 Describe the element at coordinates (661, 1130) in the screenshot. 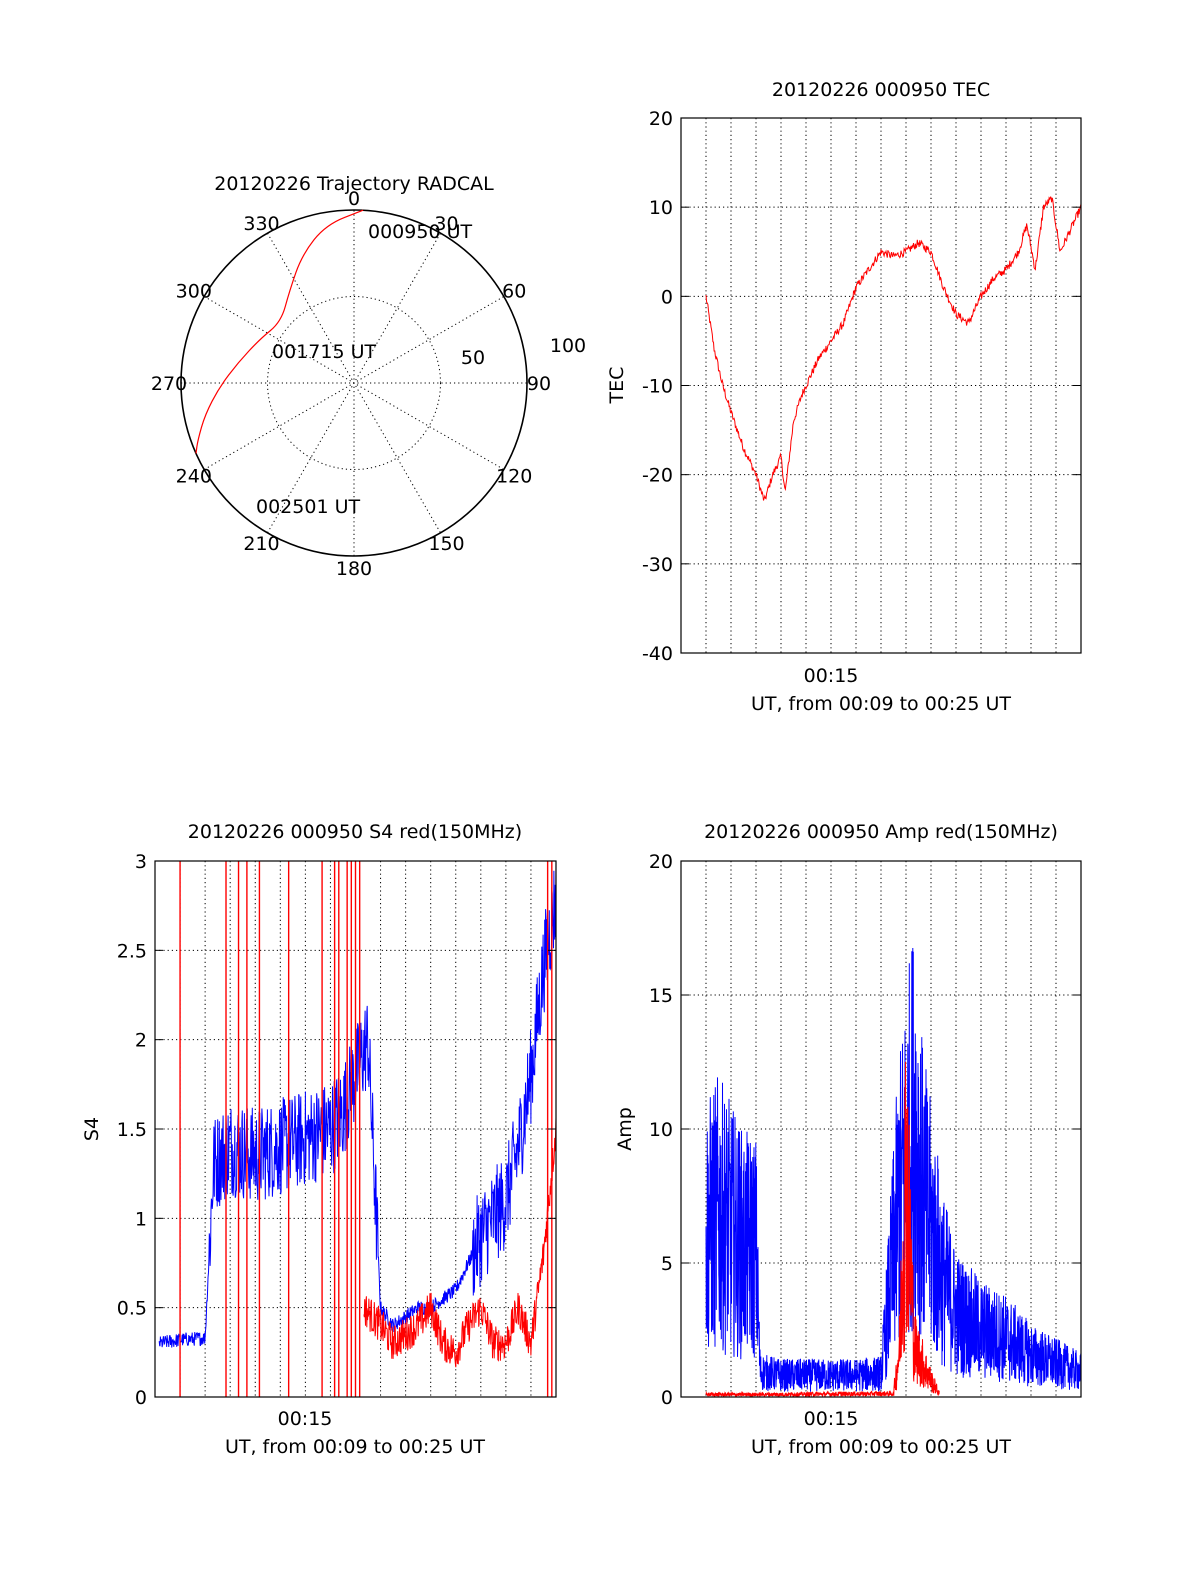

I see `amp-ytick-label: 10` at that location.